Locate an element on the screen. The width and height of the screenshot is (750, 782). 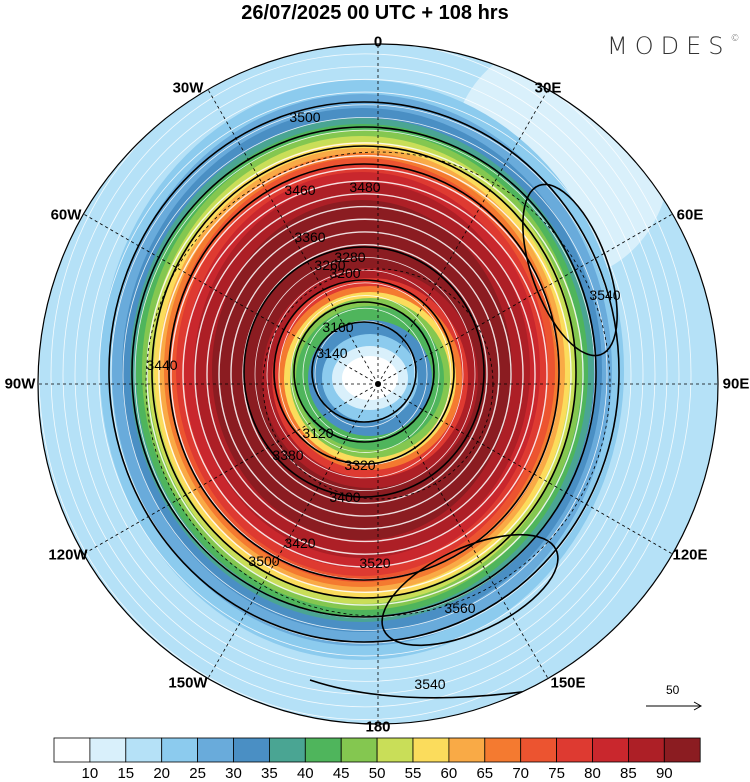
south-pole-dot is located at coordinates (378, 384).